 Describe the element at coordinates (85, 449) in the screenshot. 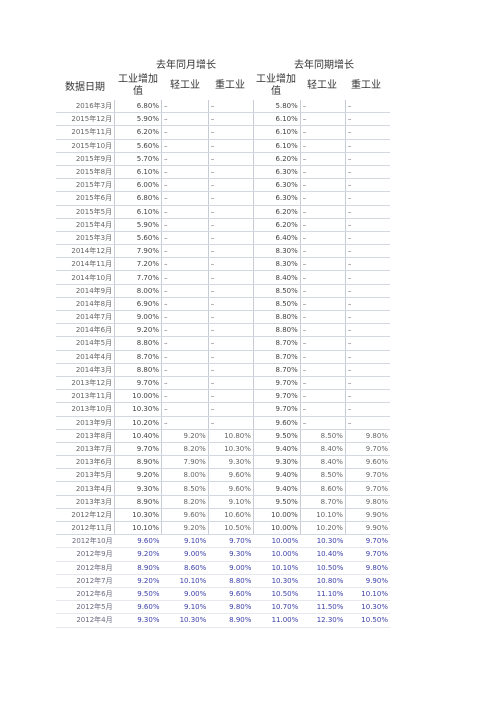

I see `date-cell: 2013年7月` at that location.